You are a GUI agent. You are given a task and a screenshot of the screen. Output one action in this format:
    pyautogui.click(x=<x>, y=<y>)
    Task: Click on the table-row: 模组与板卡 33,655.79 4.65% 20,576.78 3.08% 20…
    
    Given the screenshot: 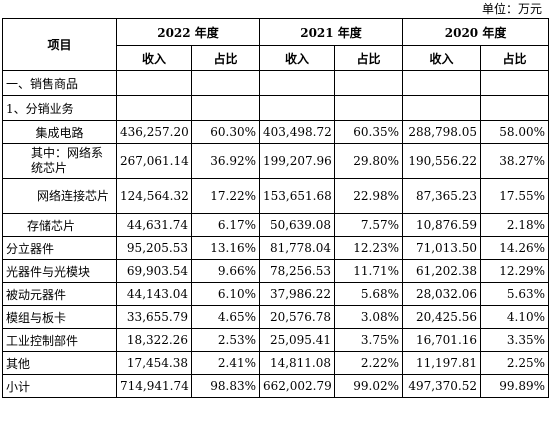 What is the action you would take?
    pyautogui.click(x=276, y=317)
    